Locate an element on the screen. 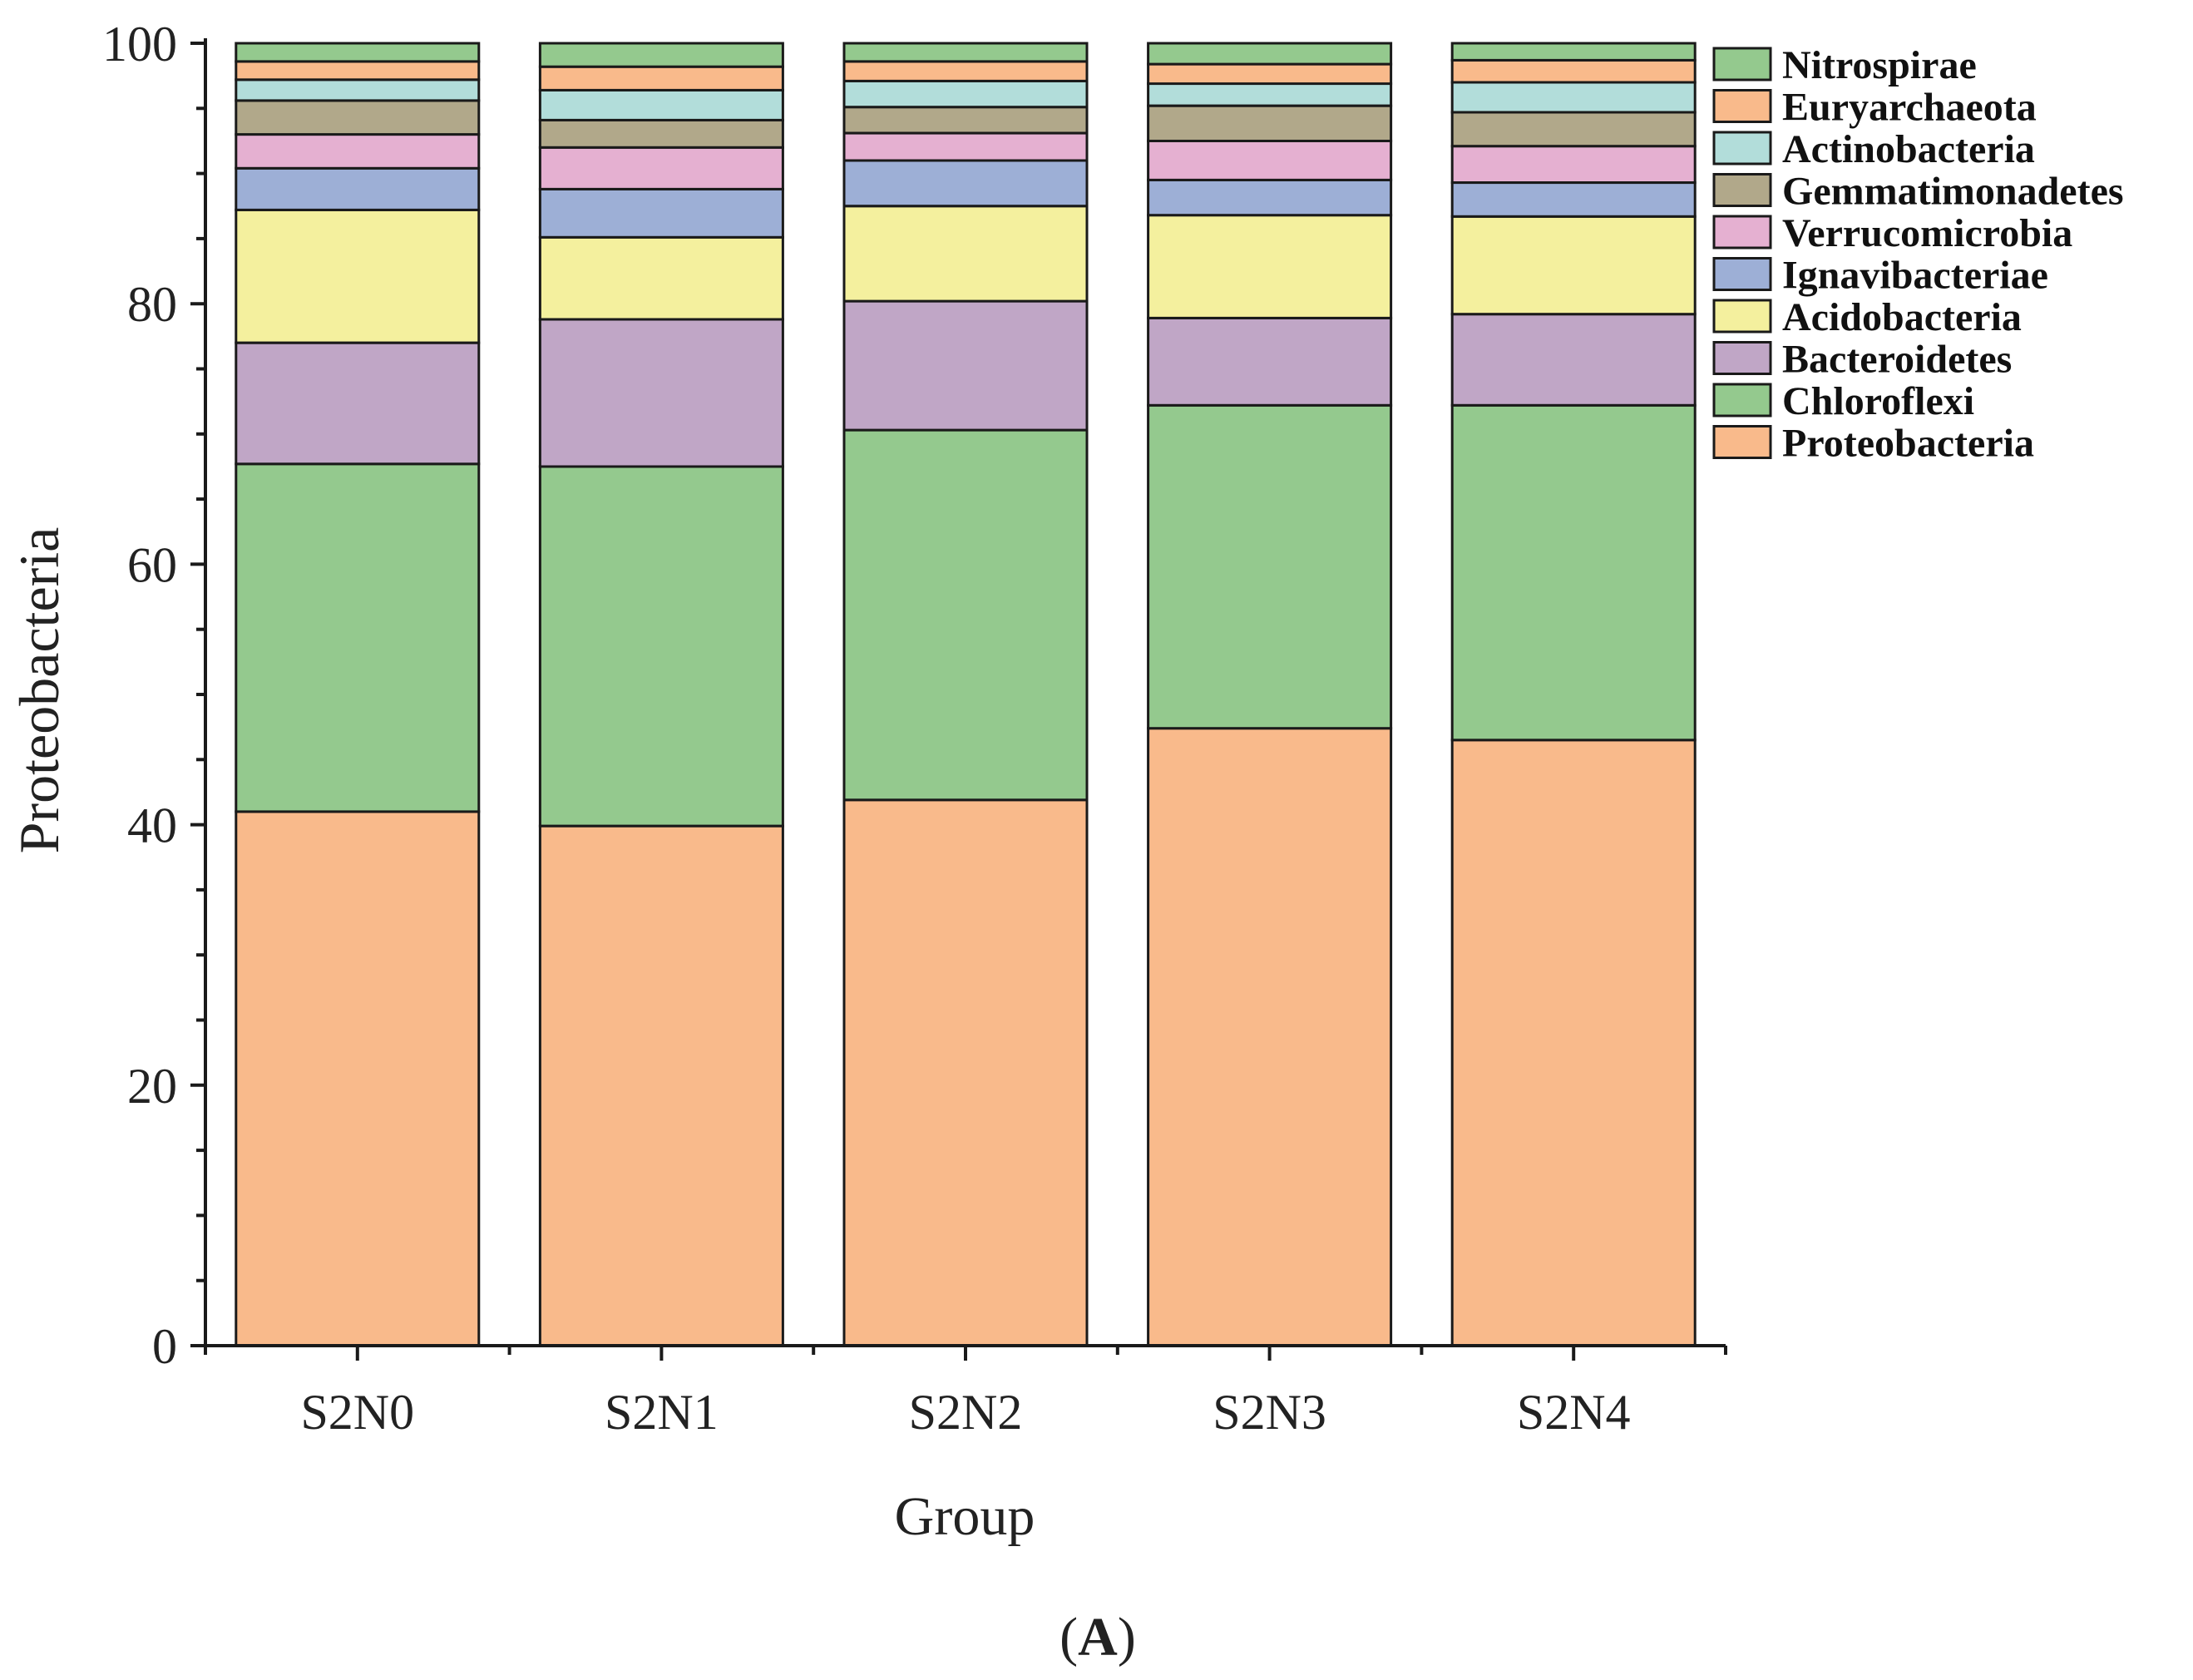 The height and width of the screenshot is (1680, 2193). legend-swatch-nitrospirae is located at coordinates (1742, 64).